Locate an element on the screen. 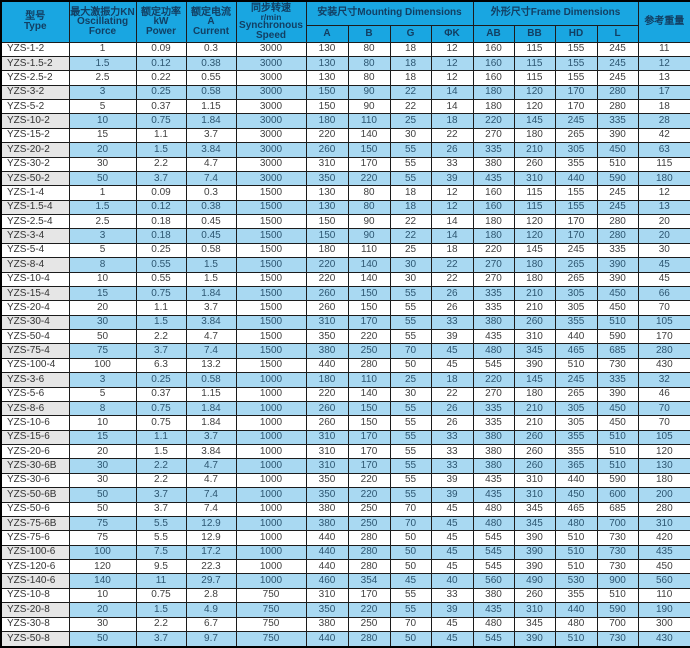 The image size is (690, 648). column-header-mounting-dimensions: 安装尺寸Mounting Dimensions is located at coordinates (389, 13).